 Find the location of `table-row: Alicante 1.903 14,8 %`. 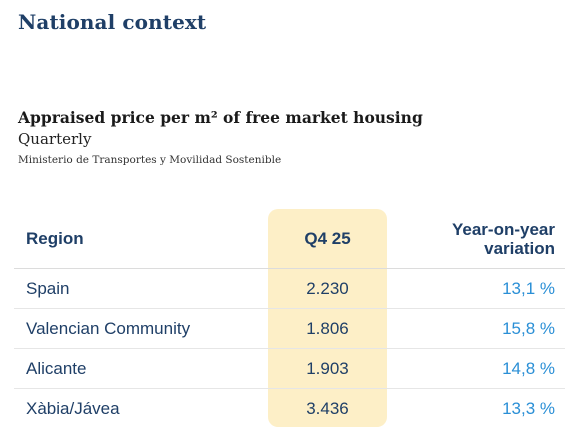

table-row: Alicante 1.903 14,8 % is located at coordinates (289, 369).